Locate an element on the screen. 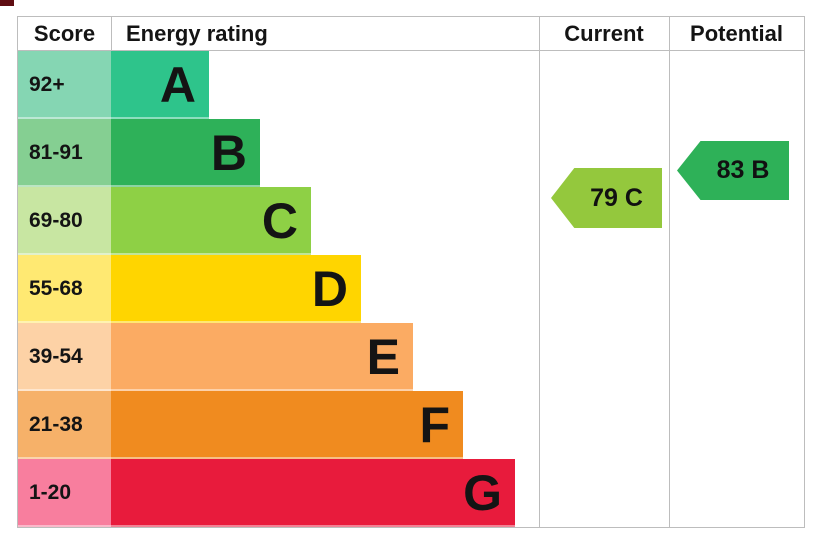 The image size is (820, 547). potential-column-header: Potential is located at coordinates (736, 33).